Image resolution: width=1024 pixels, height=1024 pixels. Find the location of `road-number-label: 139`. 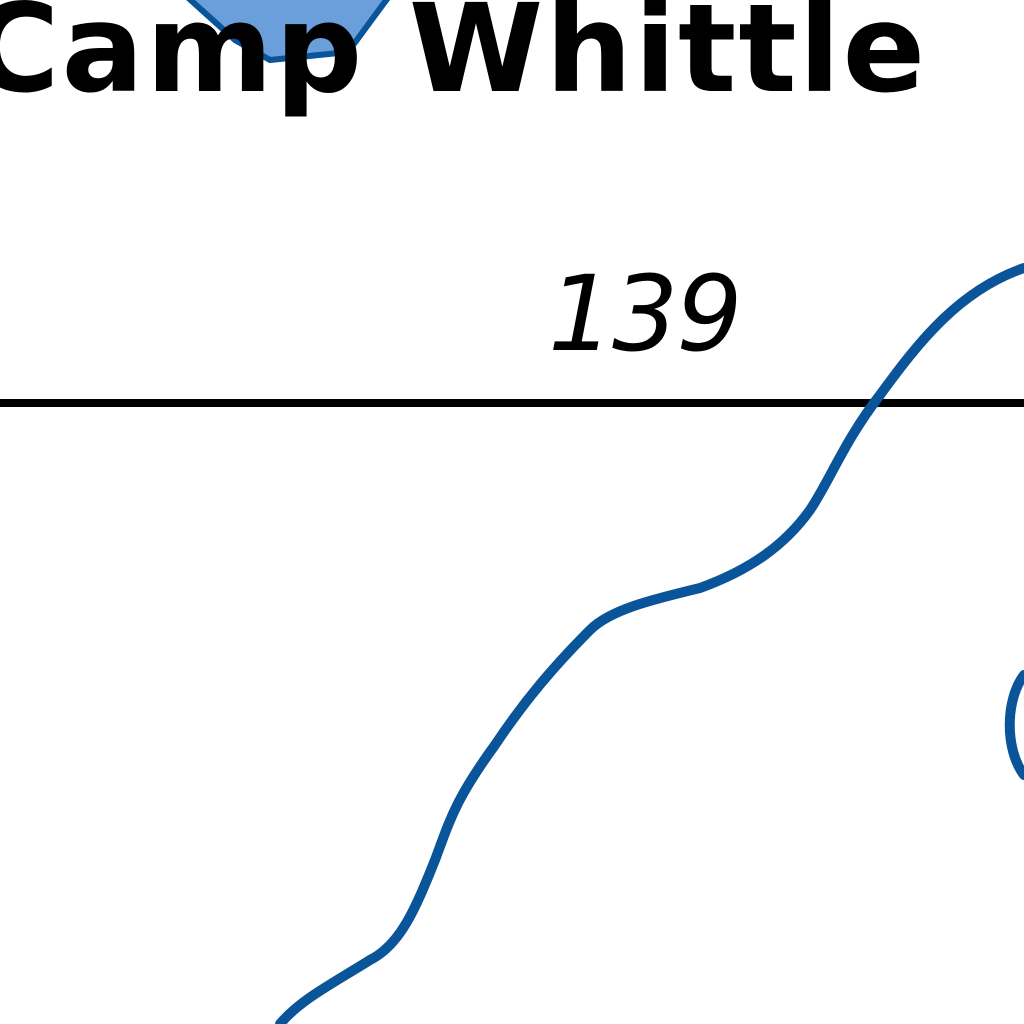

road-number-label: 139 is located at coordinates (645, 314).